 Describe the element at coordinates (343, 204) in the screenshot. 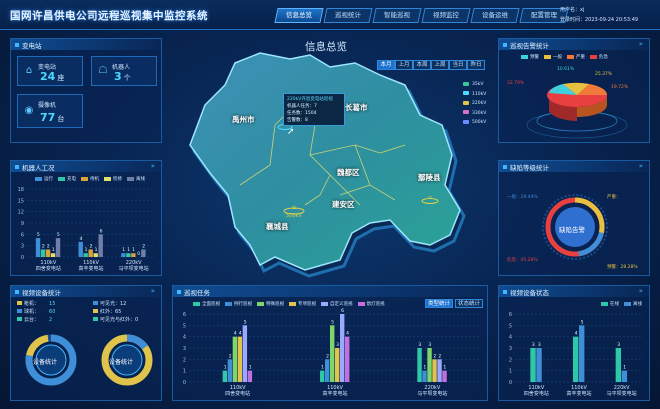

I see `region-jian-an: 建安区` at that location.